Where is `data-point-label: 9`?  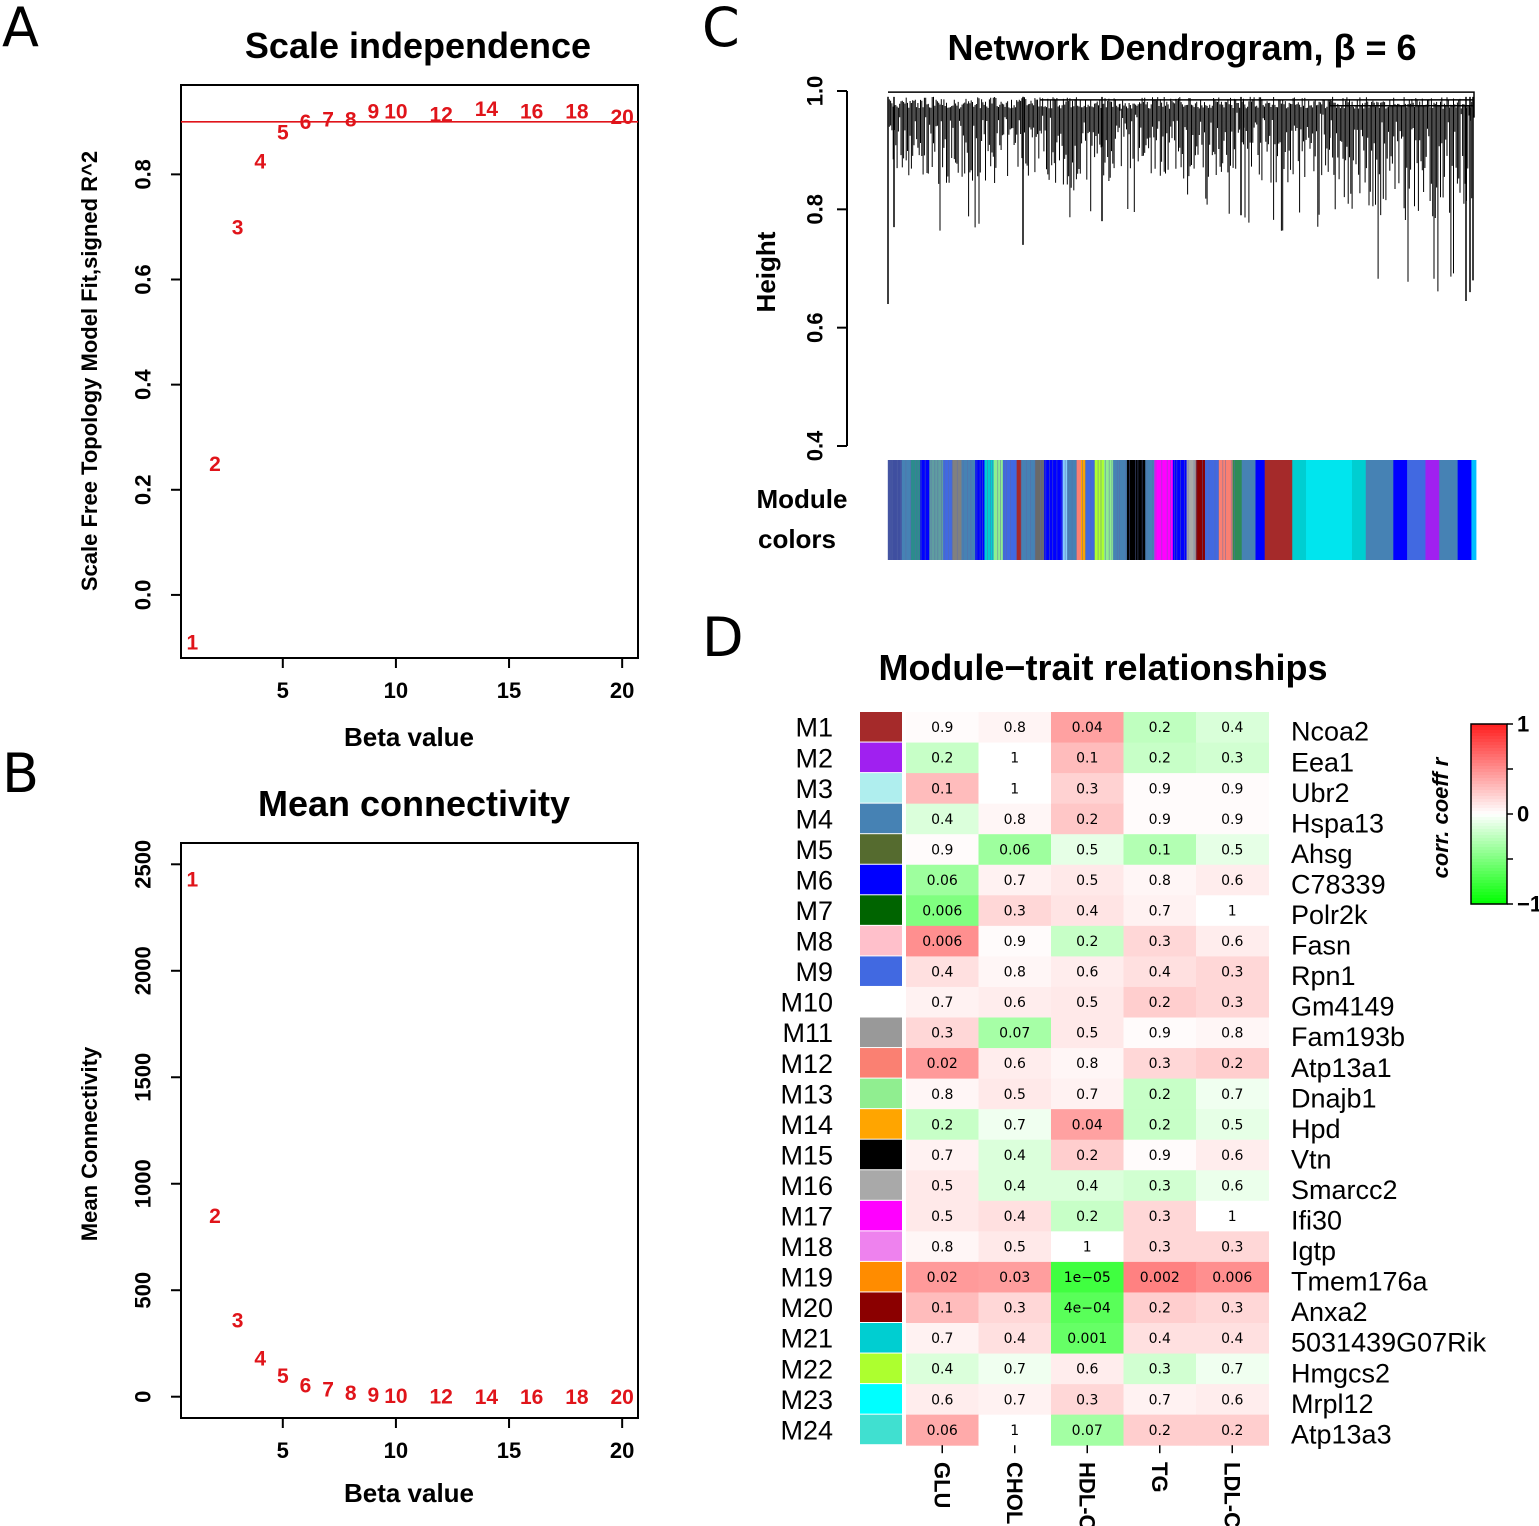 data-point-label: 9 is located at coordinates (373, 1395).